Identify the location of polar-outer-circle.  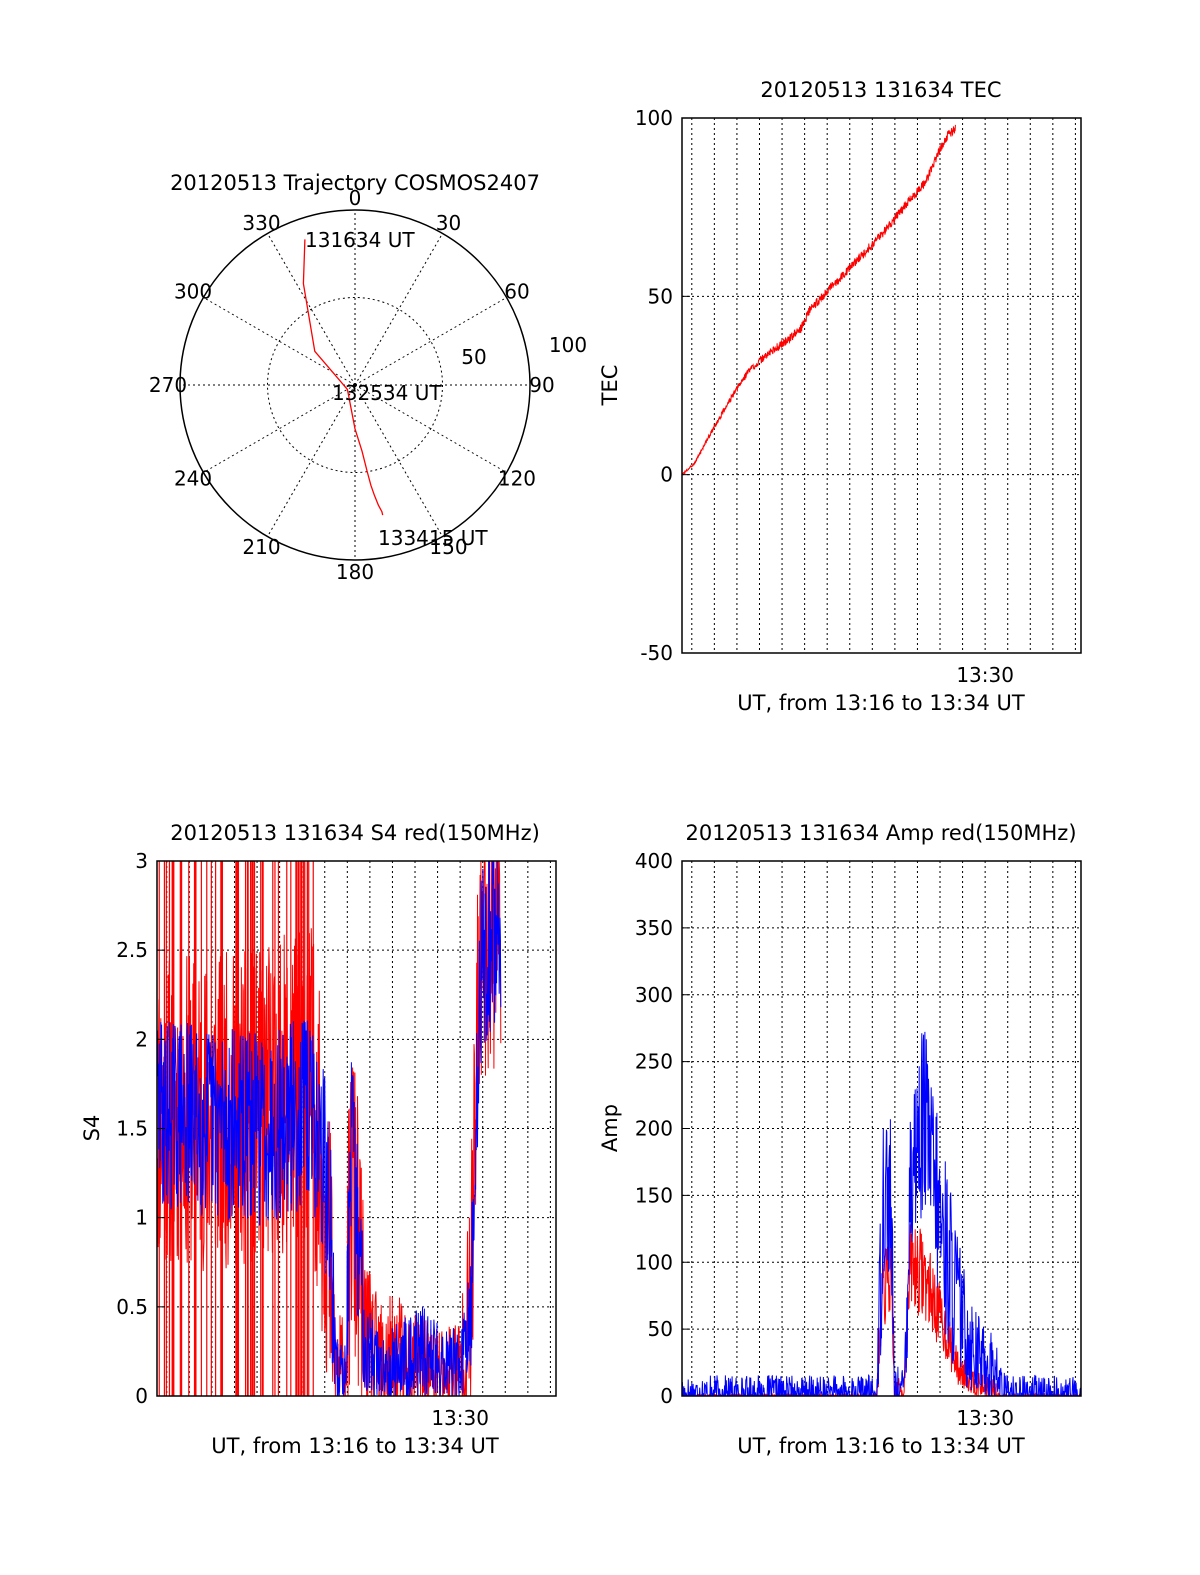
(355, 385).